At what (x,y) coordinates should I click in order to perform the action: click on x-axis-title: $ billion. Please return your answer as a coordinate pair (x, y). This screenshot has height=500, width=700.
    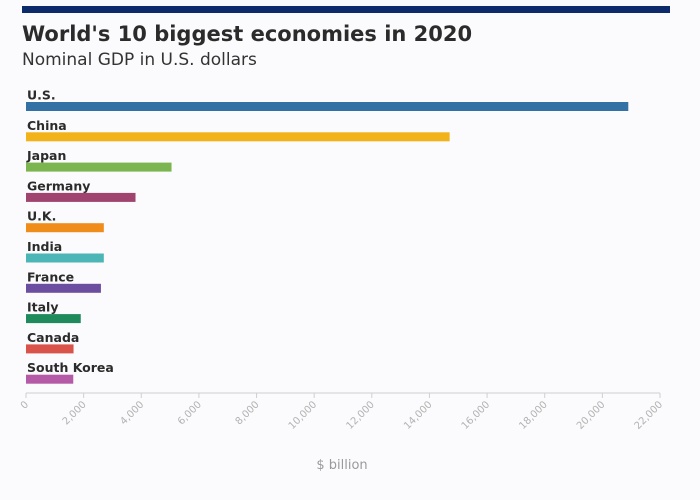
    Looking at the image, I should click on (341, 465).